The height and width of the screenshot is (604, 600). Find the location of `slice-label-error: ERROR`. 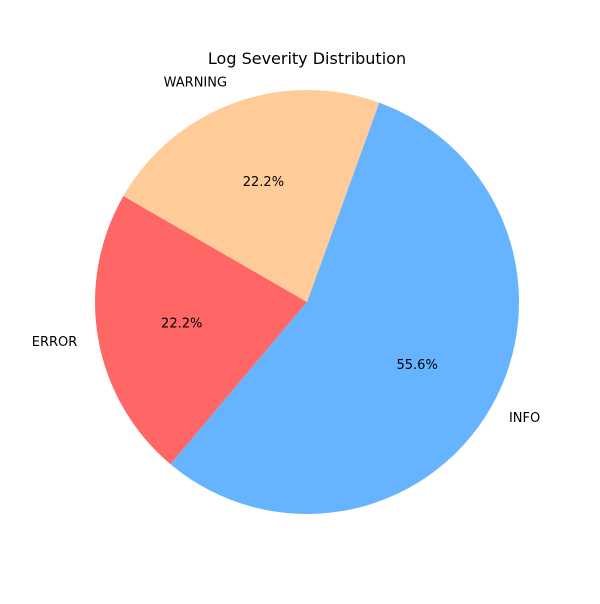

slice-label-error: ERROR is located at coordinates (55, 342).